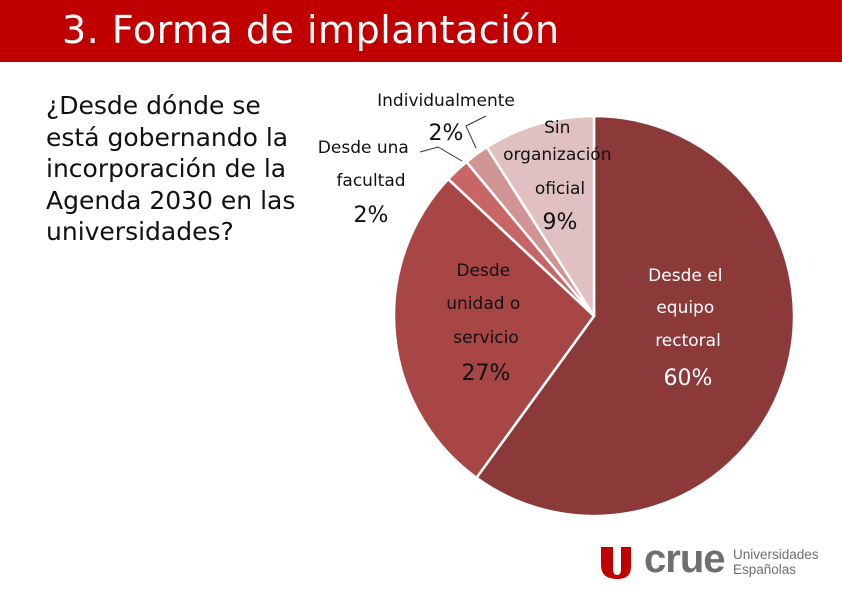 The height and width of the screenshot is (596, 842). Describe the element at coordinates (371, 215) in the screenshot. I see `slice-value-facultad: 2%` at that location.